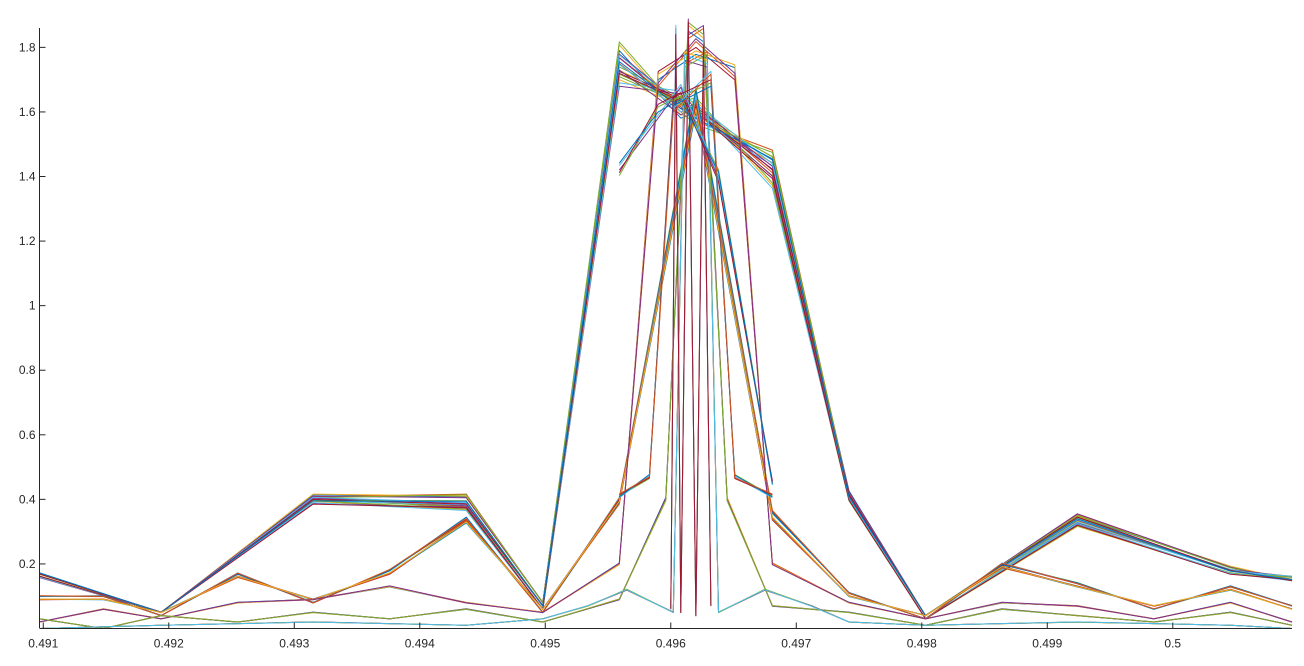 Image resolution: width=1304 pixels, height=666 pixels. Describe the element at coordinates (27, 435) in the screenshot. I see `y-tick-label: 0.6` at that location.